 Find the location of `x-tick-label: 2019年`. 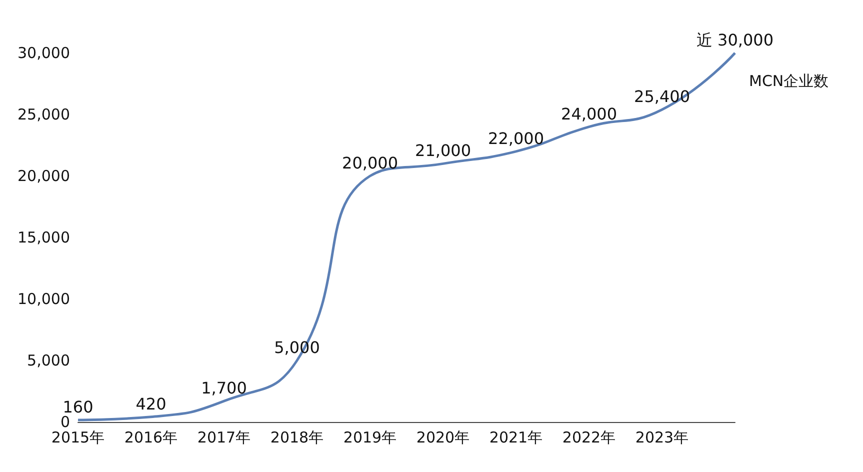

x-tick-label: 2019年 is located at coordinates (370, 437).